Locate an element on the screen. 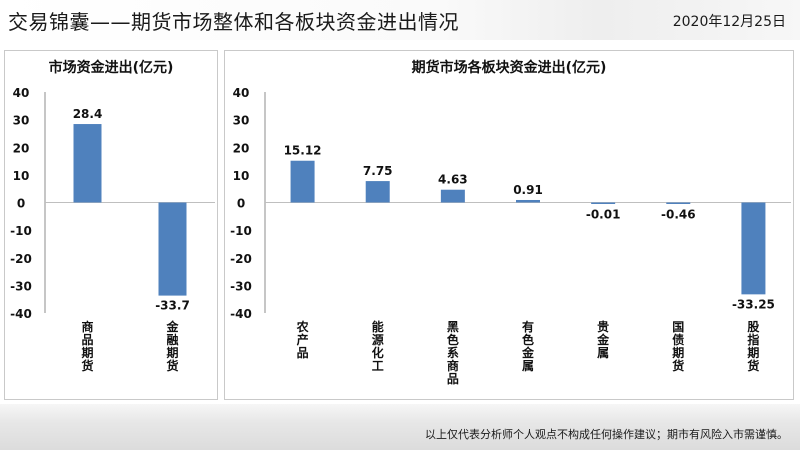  category-label: 国债期货 is located at coordinates (678, 346).